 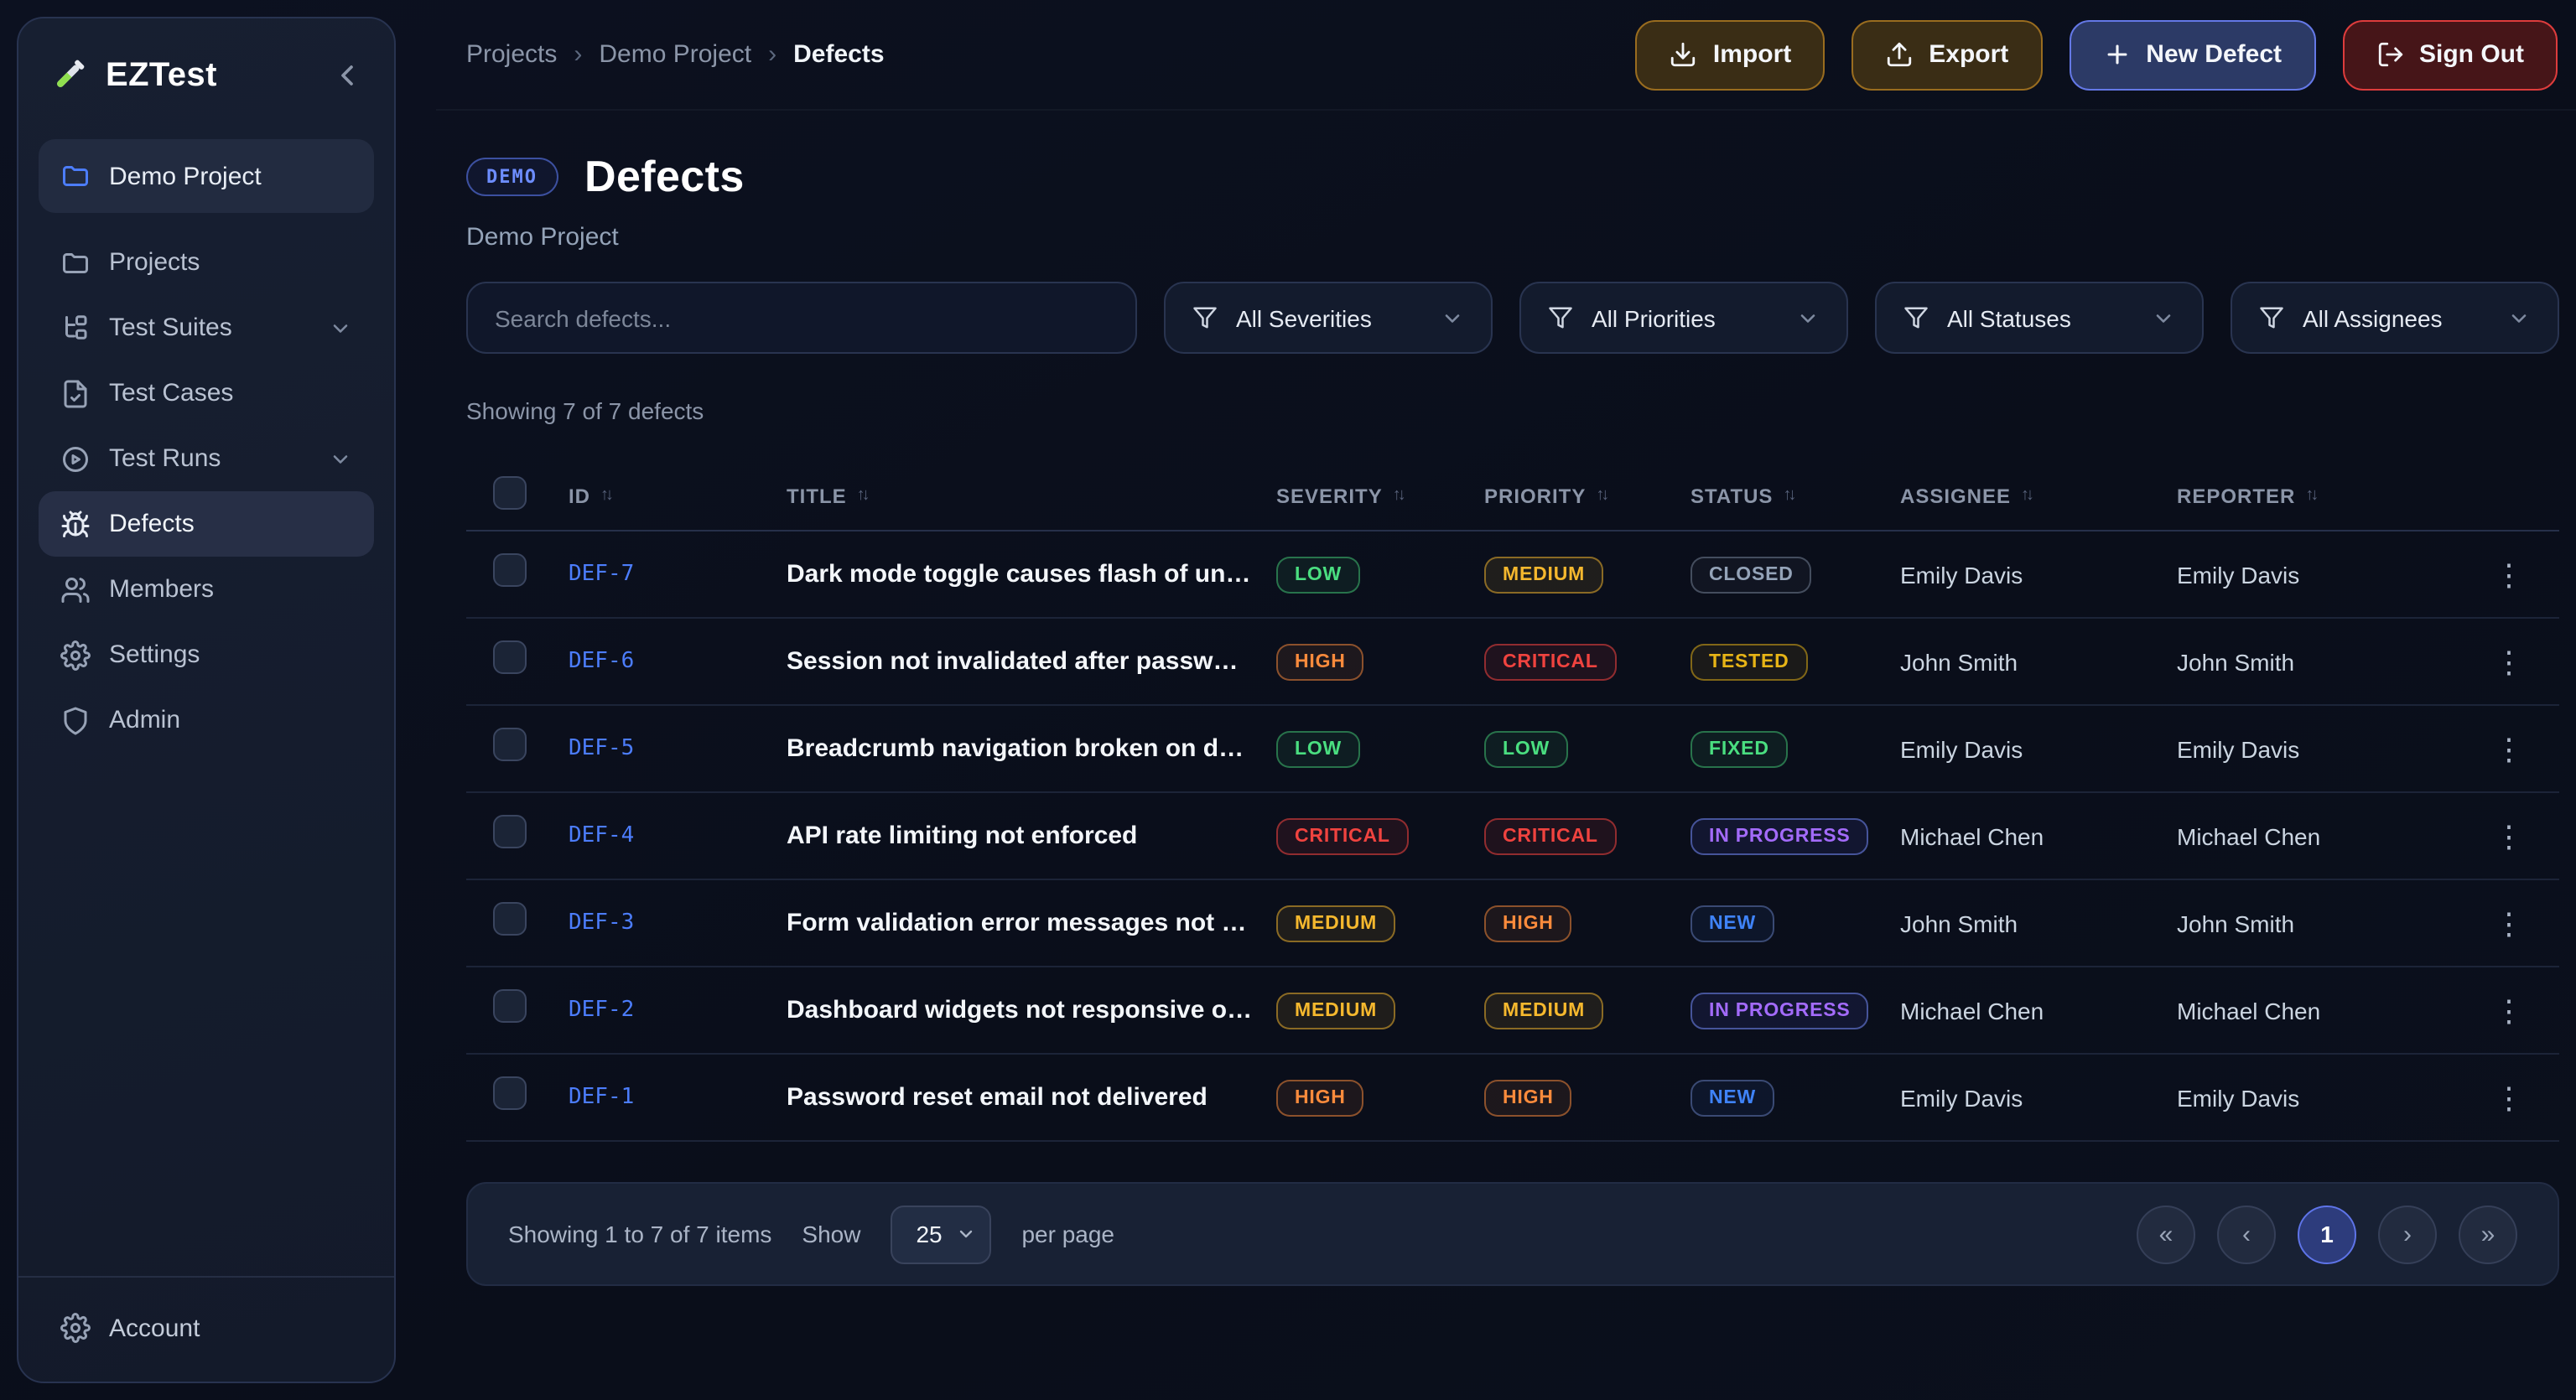 What do you see at coordinates (206, 327) in the screenshot?
I see `sidebar-item-test-suites: Test Suites` at bounding box center [206, 327].